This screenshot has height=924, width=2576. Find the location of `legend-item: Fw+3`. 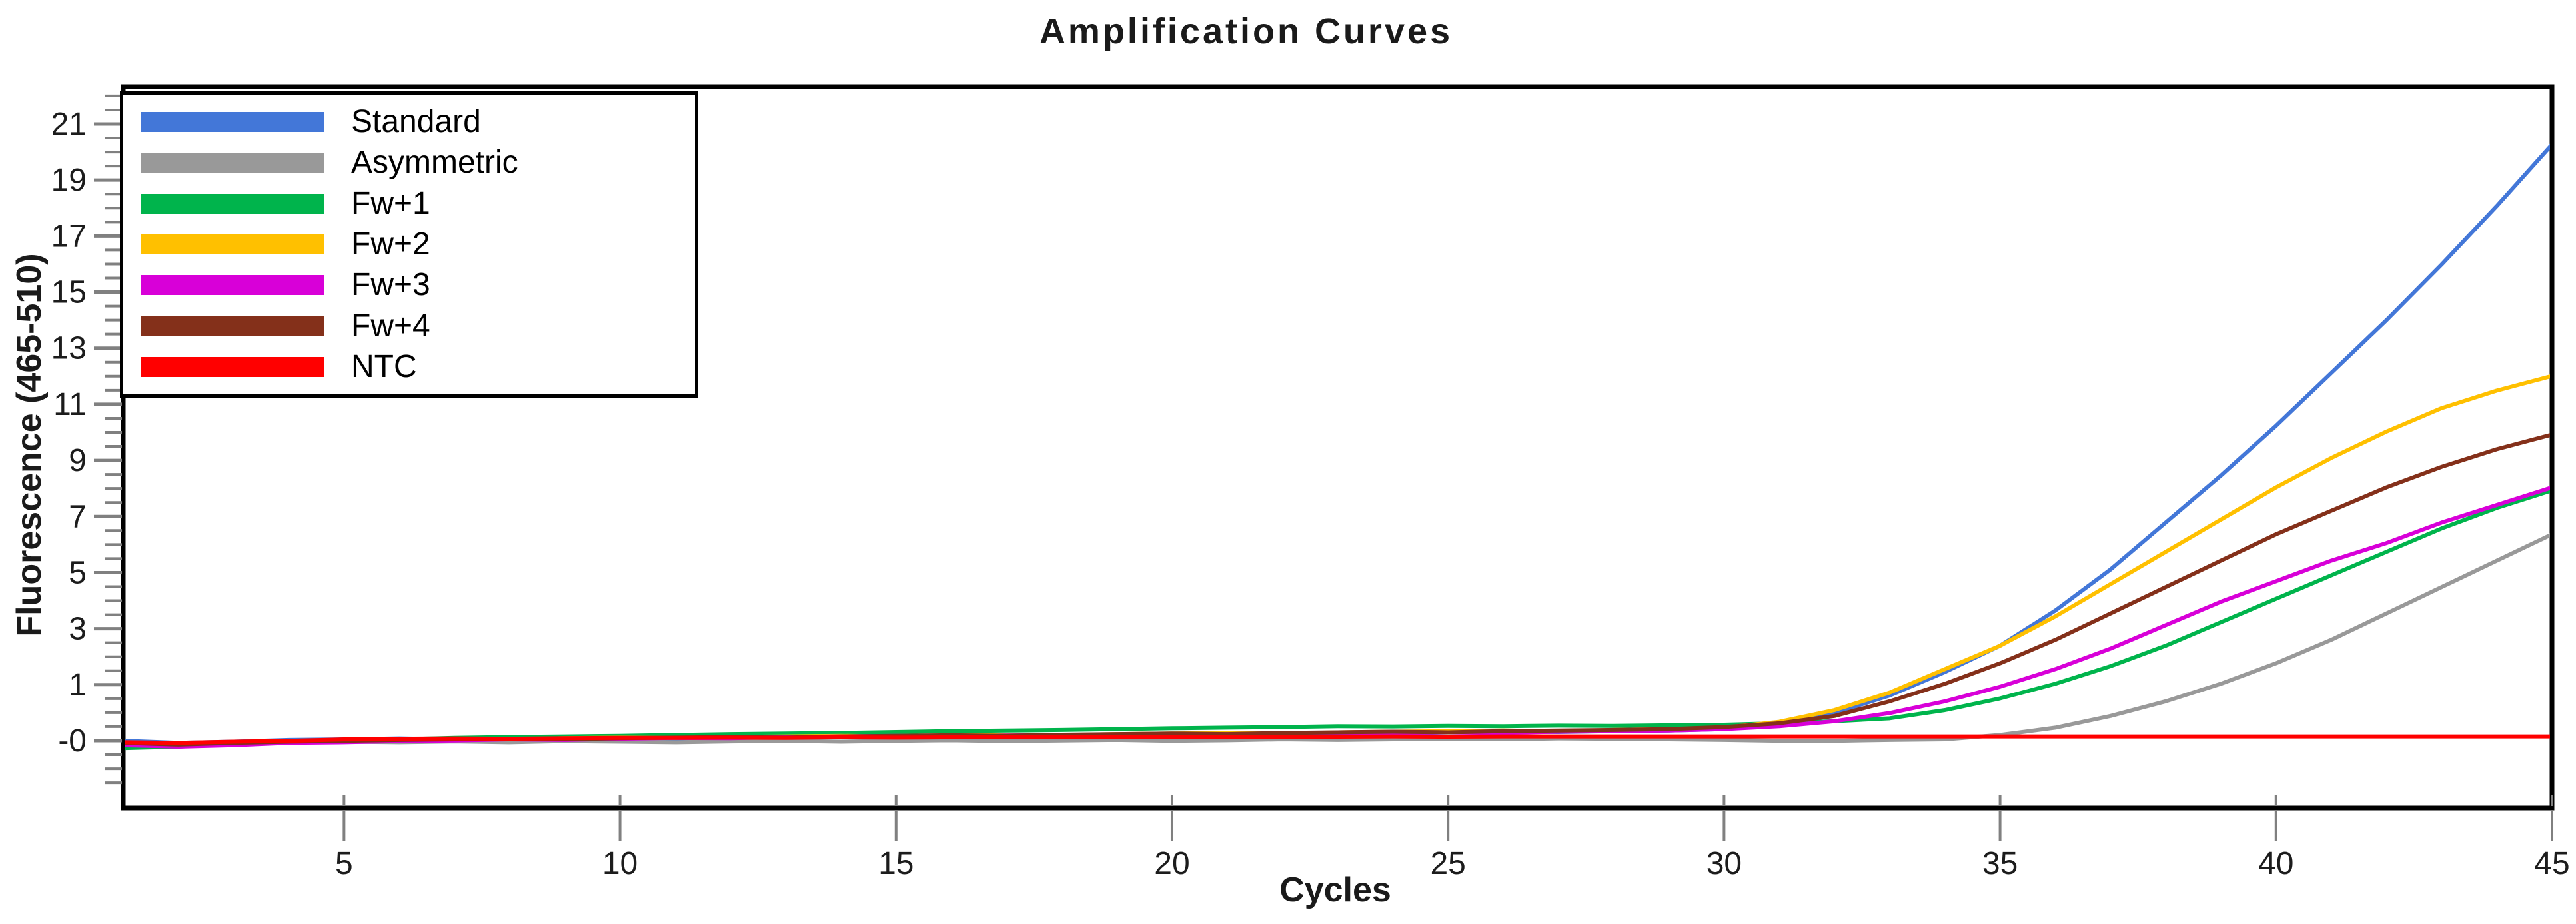

legend-item: Fw+3 is located at coordinates (409, 285).